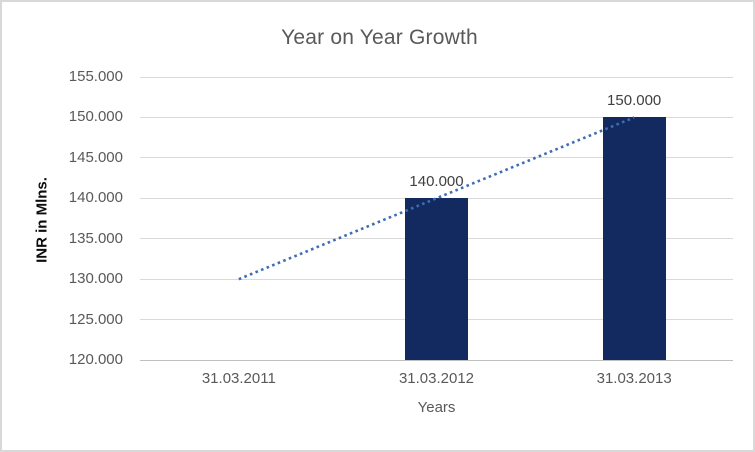 The width and height of the screenshot is (755, 452). Describe the element at coordinates (634, 378) in the screenshot. I see `x-tick-label: 31.03.2013` at that location.